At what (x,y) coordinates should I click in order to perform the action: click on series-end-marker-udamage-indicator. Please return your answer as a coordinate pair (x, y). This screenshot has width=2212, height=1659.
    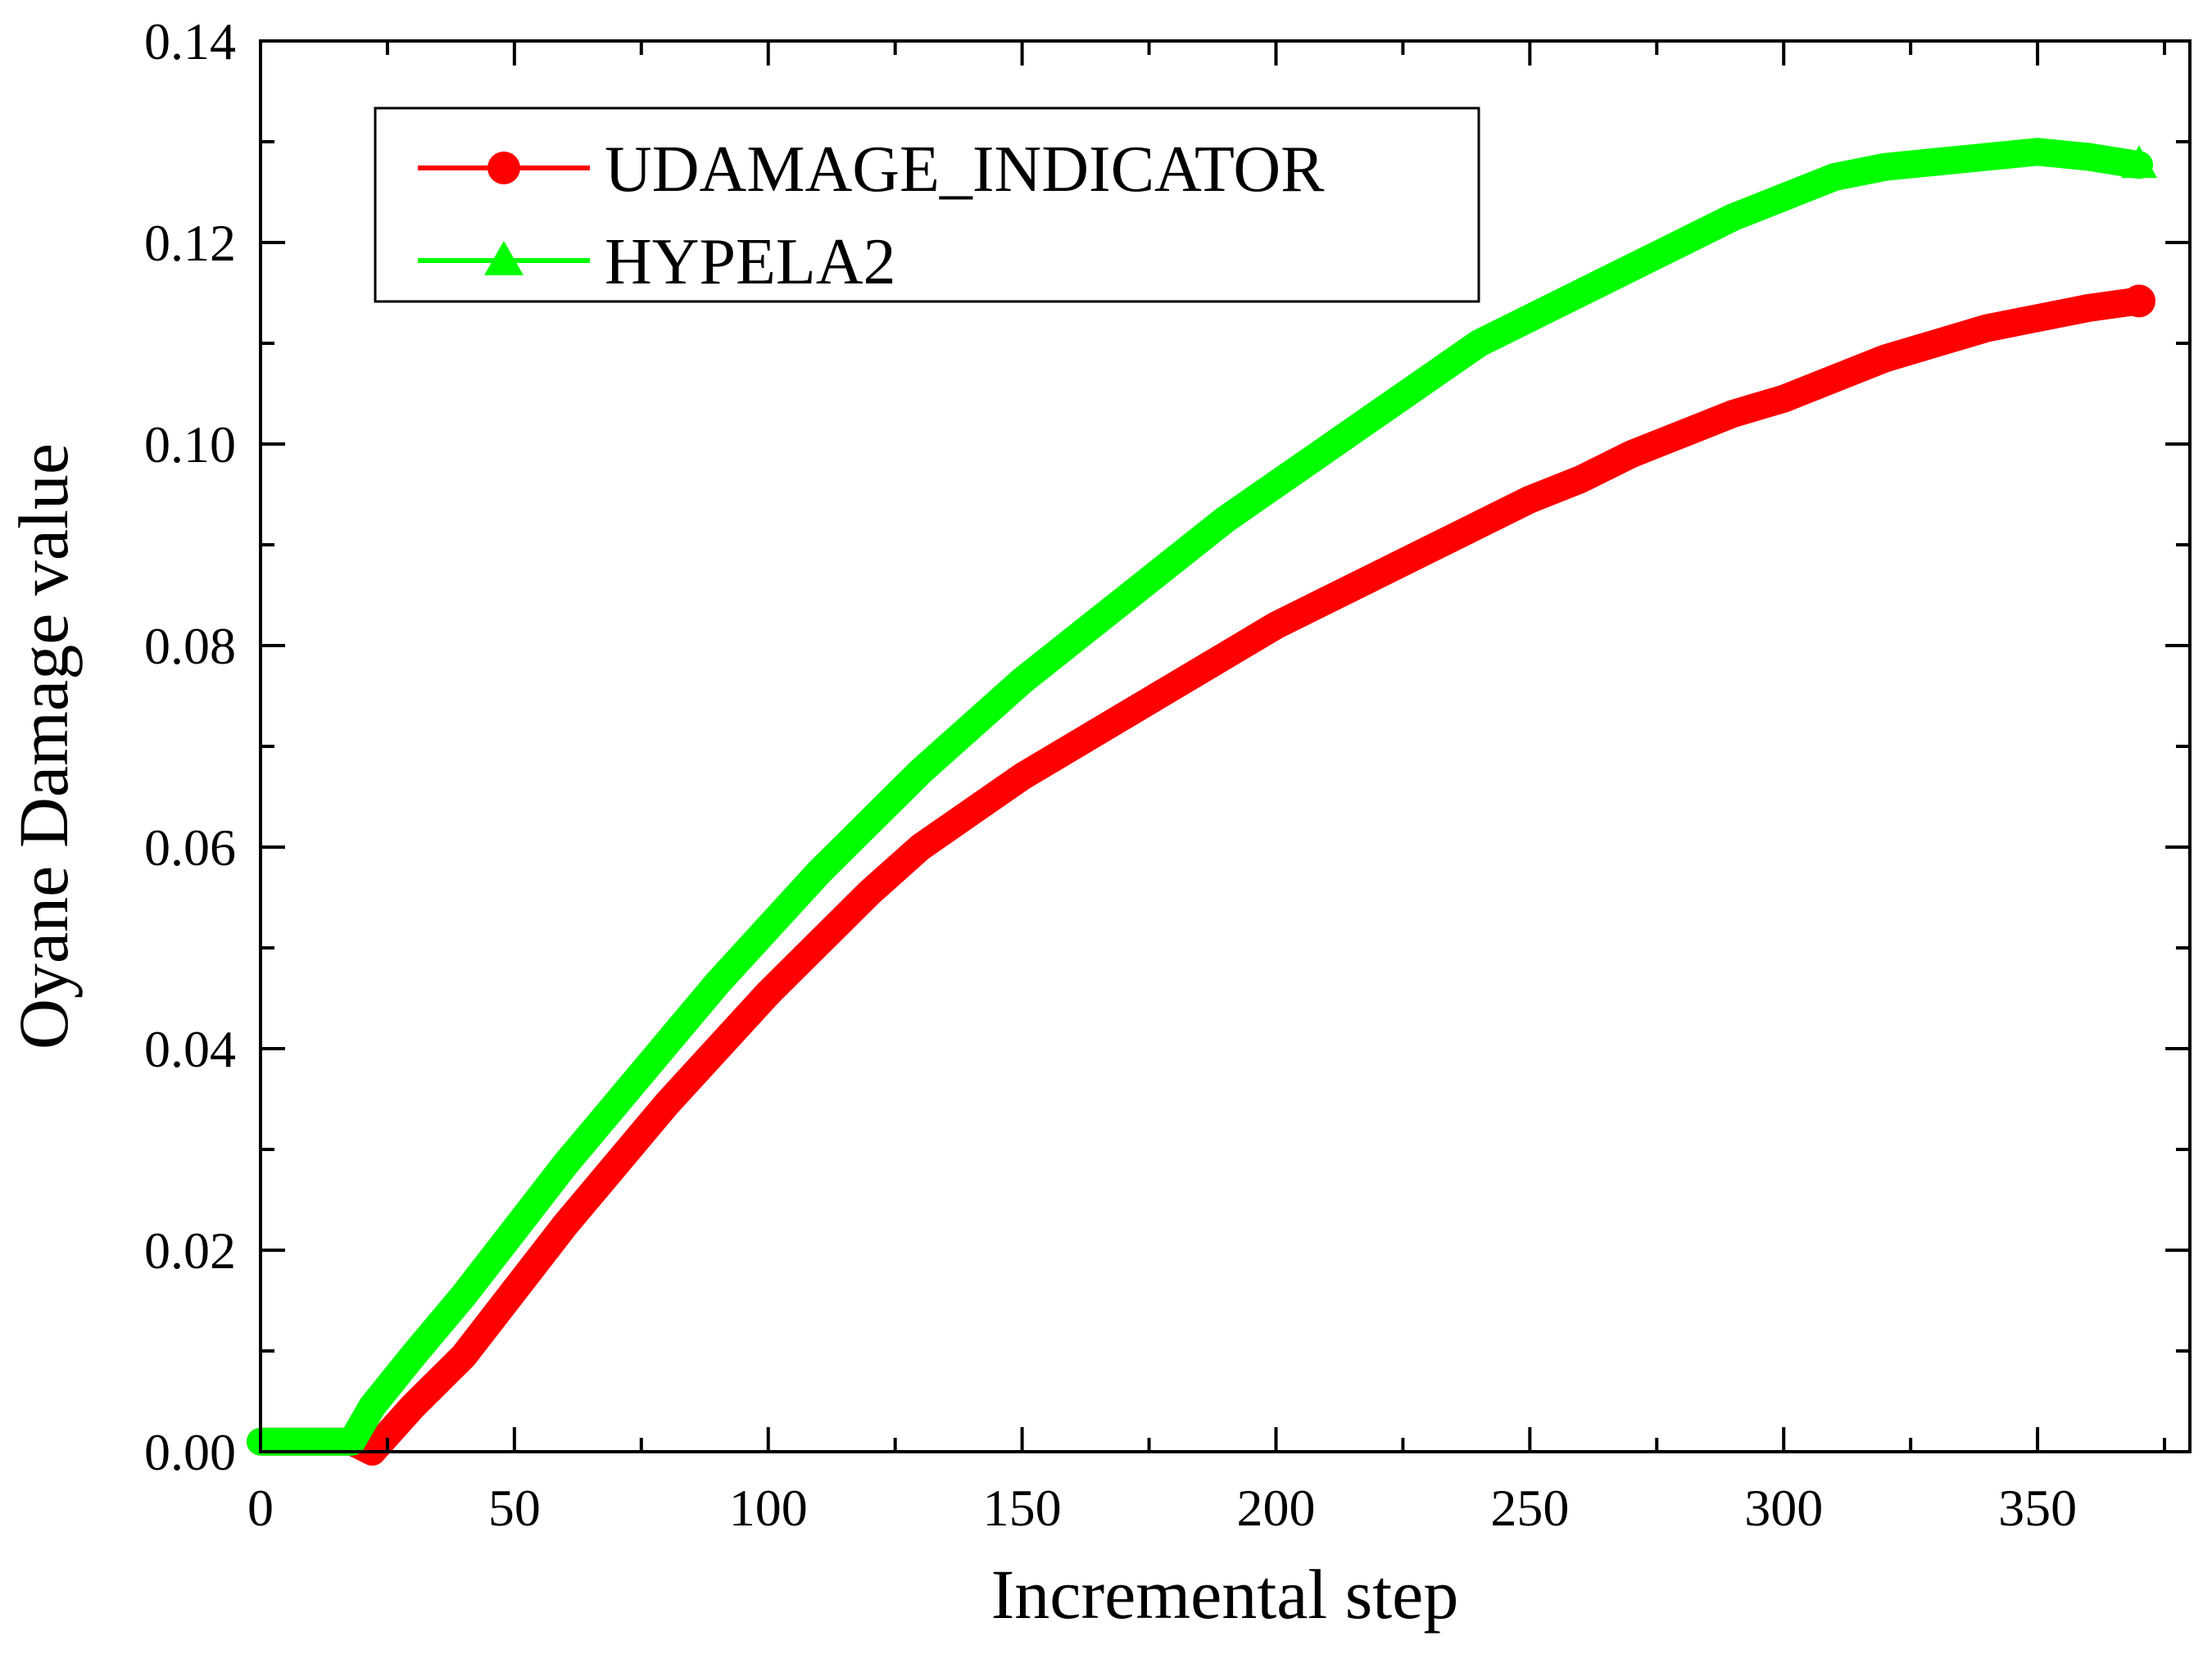
    Looking at the image, I should click on (2139, 301).